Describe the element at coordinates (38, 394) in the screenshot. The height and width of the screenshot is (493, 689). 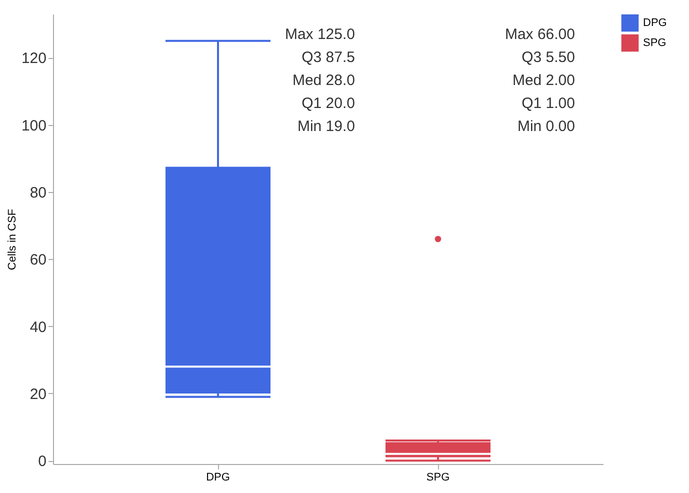
I see `y-tick-label: 20` at that location.